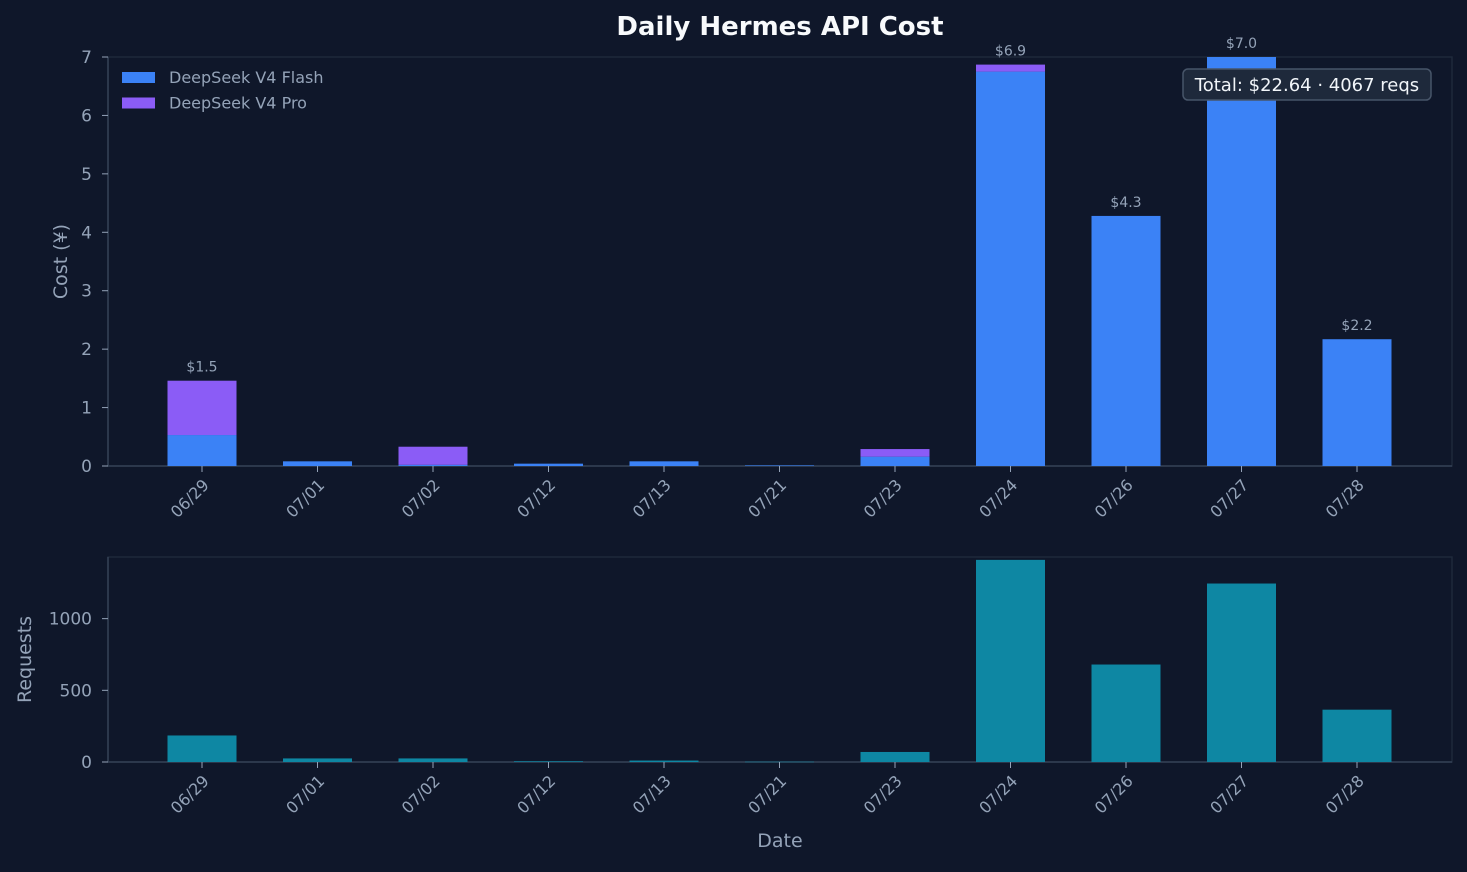 The width and height of the screenshot is (1467, 872). I want to click on requests-x-tick-label: 07/21, so click(767, 794).